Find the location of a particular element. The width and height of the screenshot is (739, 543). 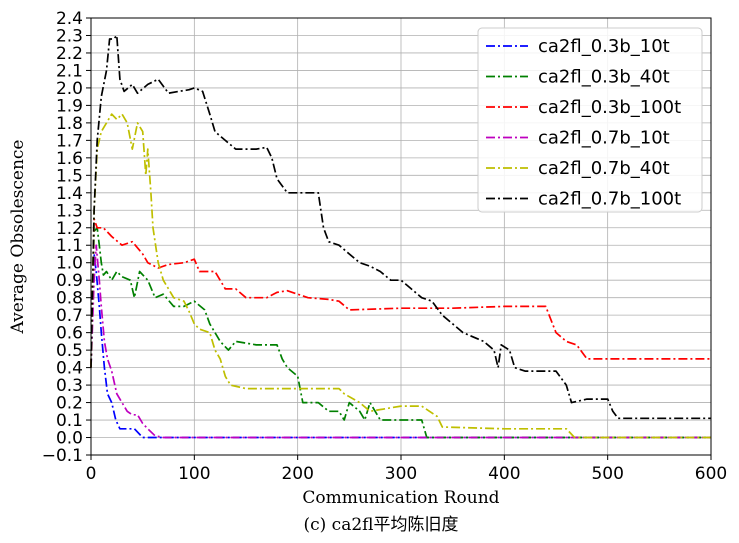

legend-box is located at coordinates (590, 120).